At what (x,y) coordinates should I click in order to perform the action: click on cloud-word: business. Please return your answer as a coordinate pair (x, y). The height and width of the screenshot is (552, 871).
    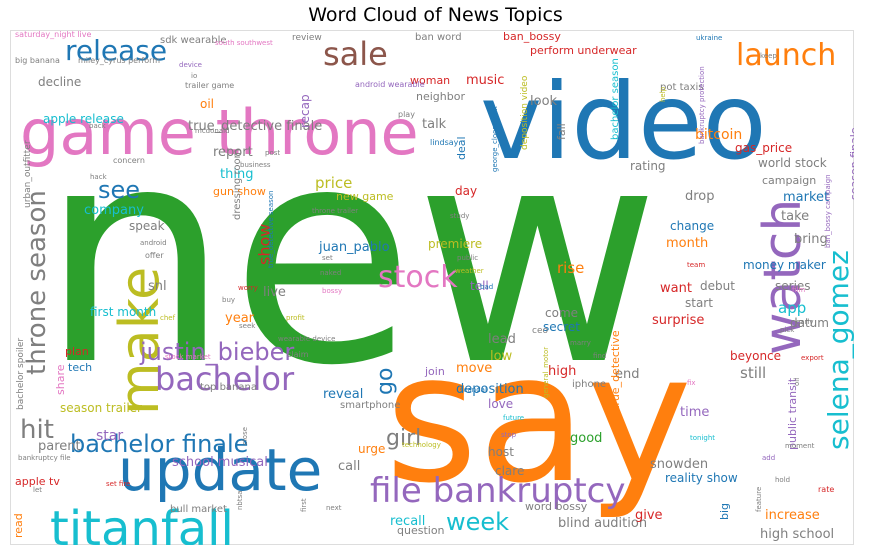
    Looking at the image, I should click on (255, 165).